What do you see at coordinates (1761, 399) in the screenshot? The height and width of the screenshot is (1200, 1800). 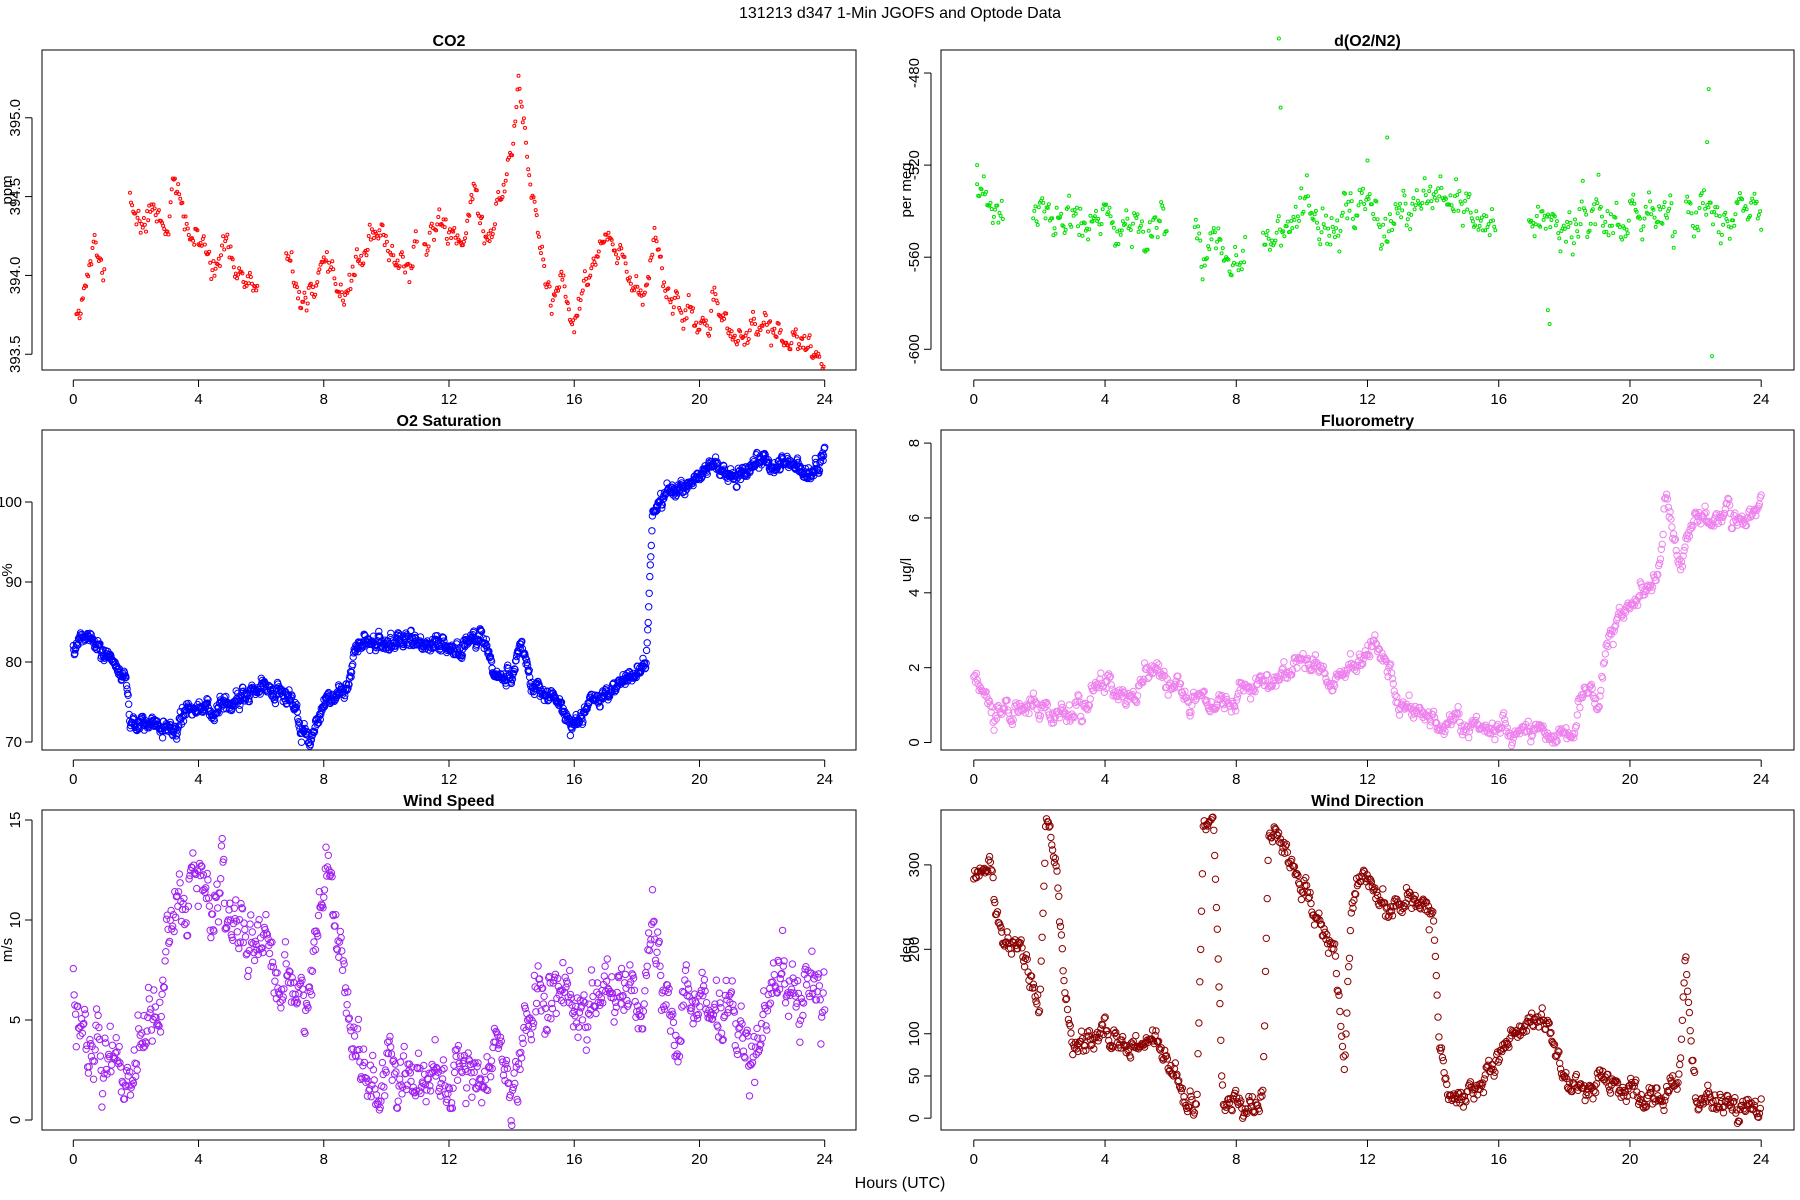 I see `x-tick-label: 24` at bounding box center [1761, 399].